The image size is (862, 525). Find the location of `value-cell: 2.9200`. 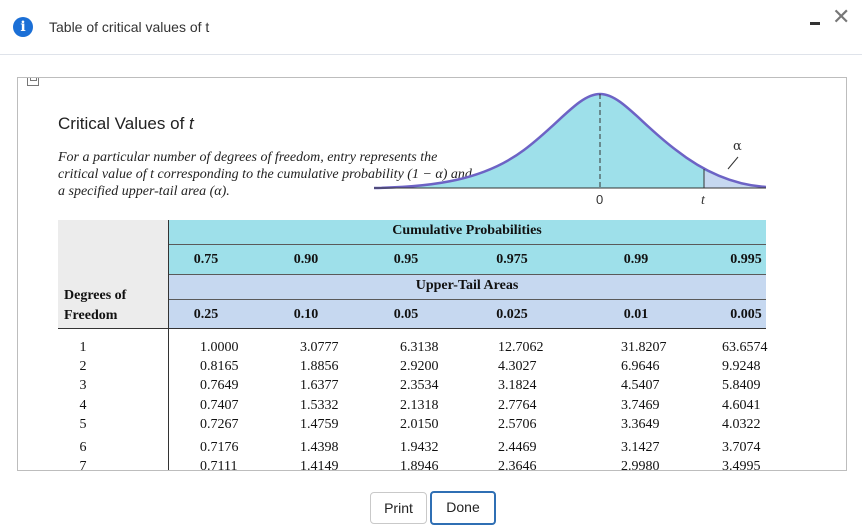

value-cell: 2.9200 is located at coordinates (419, 366).